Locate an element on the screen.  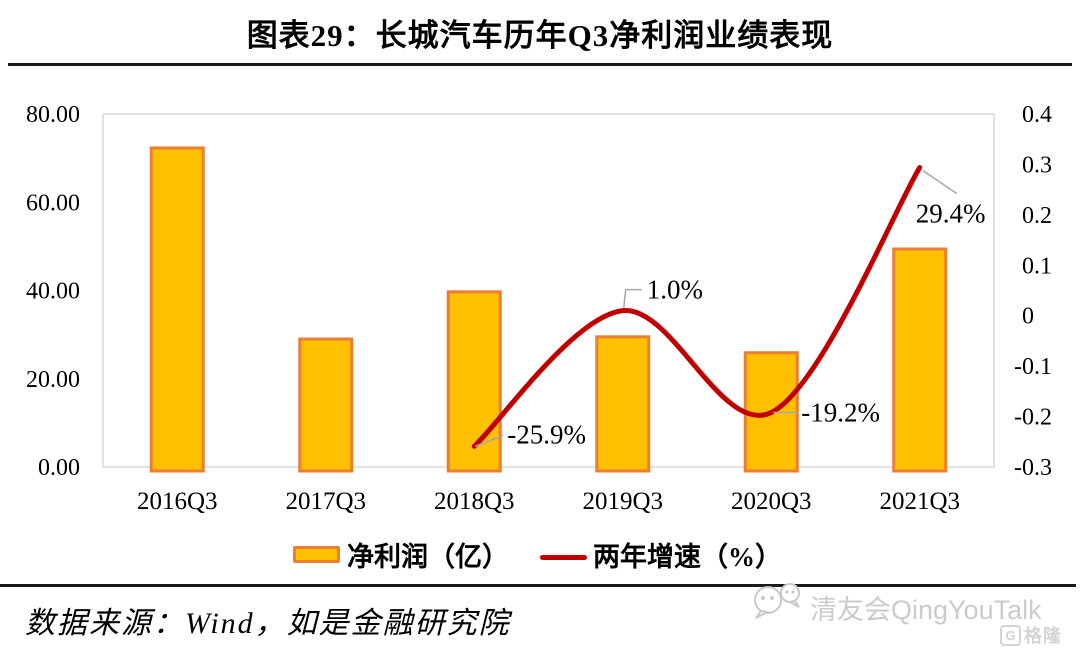
annotation-label: 1.0% is located at coordinates (675, 290).